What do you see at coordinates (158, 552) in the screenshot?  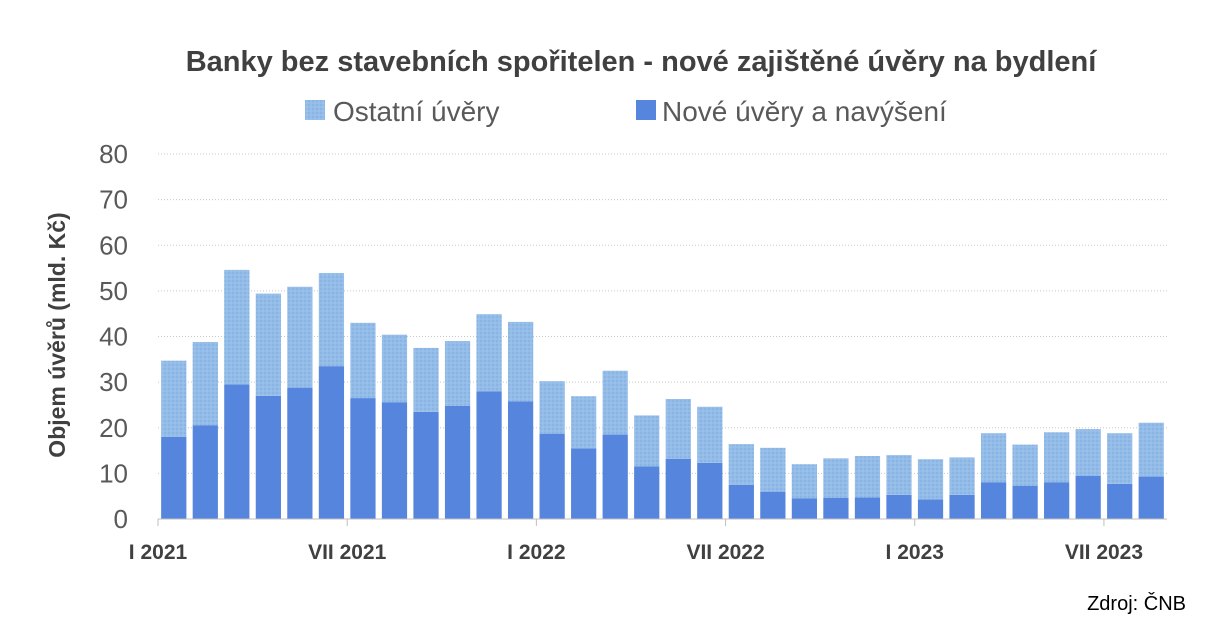 I see `x-tick-label: I 2021` at bounding box center [158, 552].